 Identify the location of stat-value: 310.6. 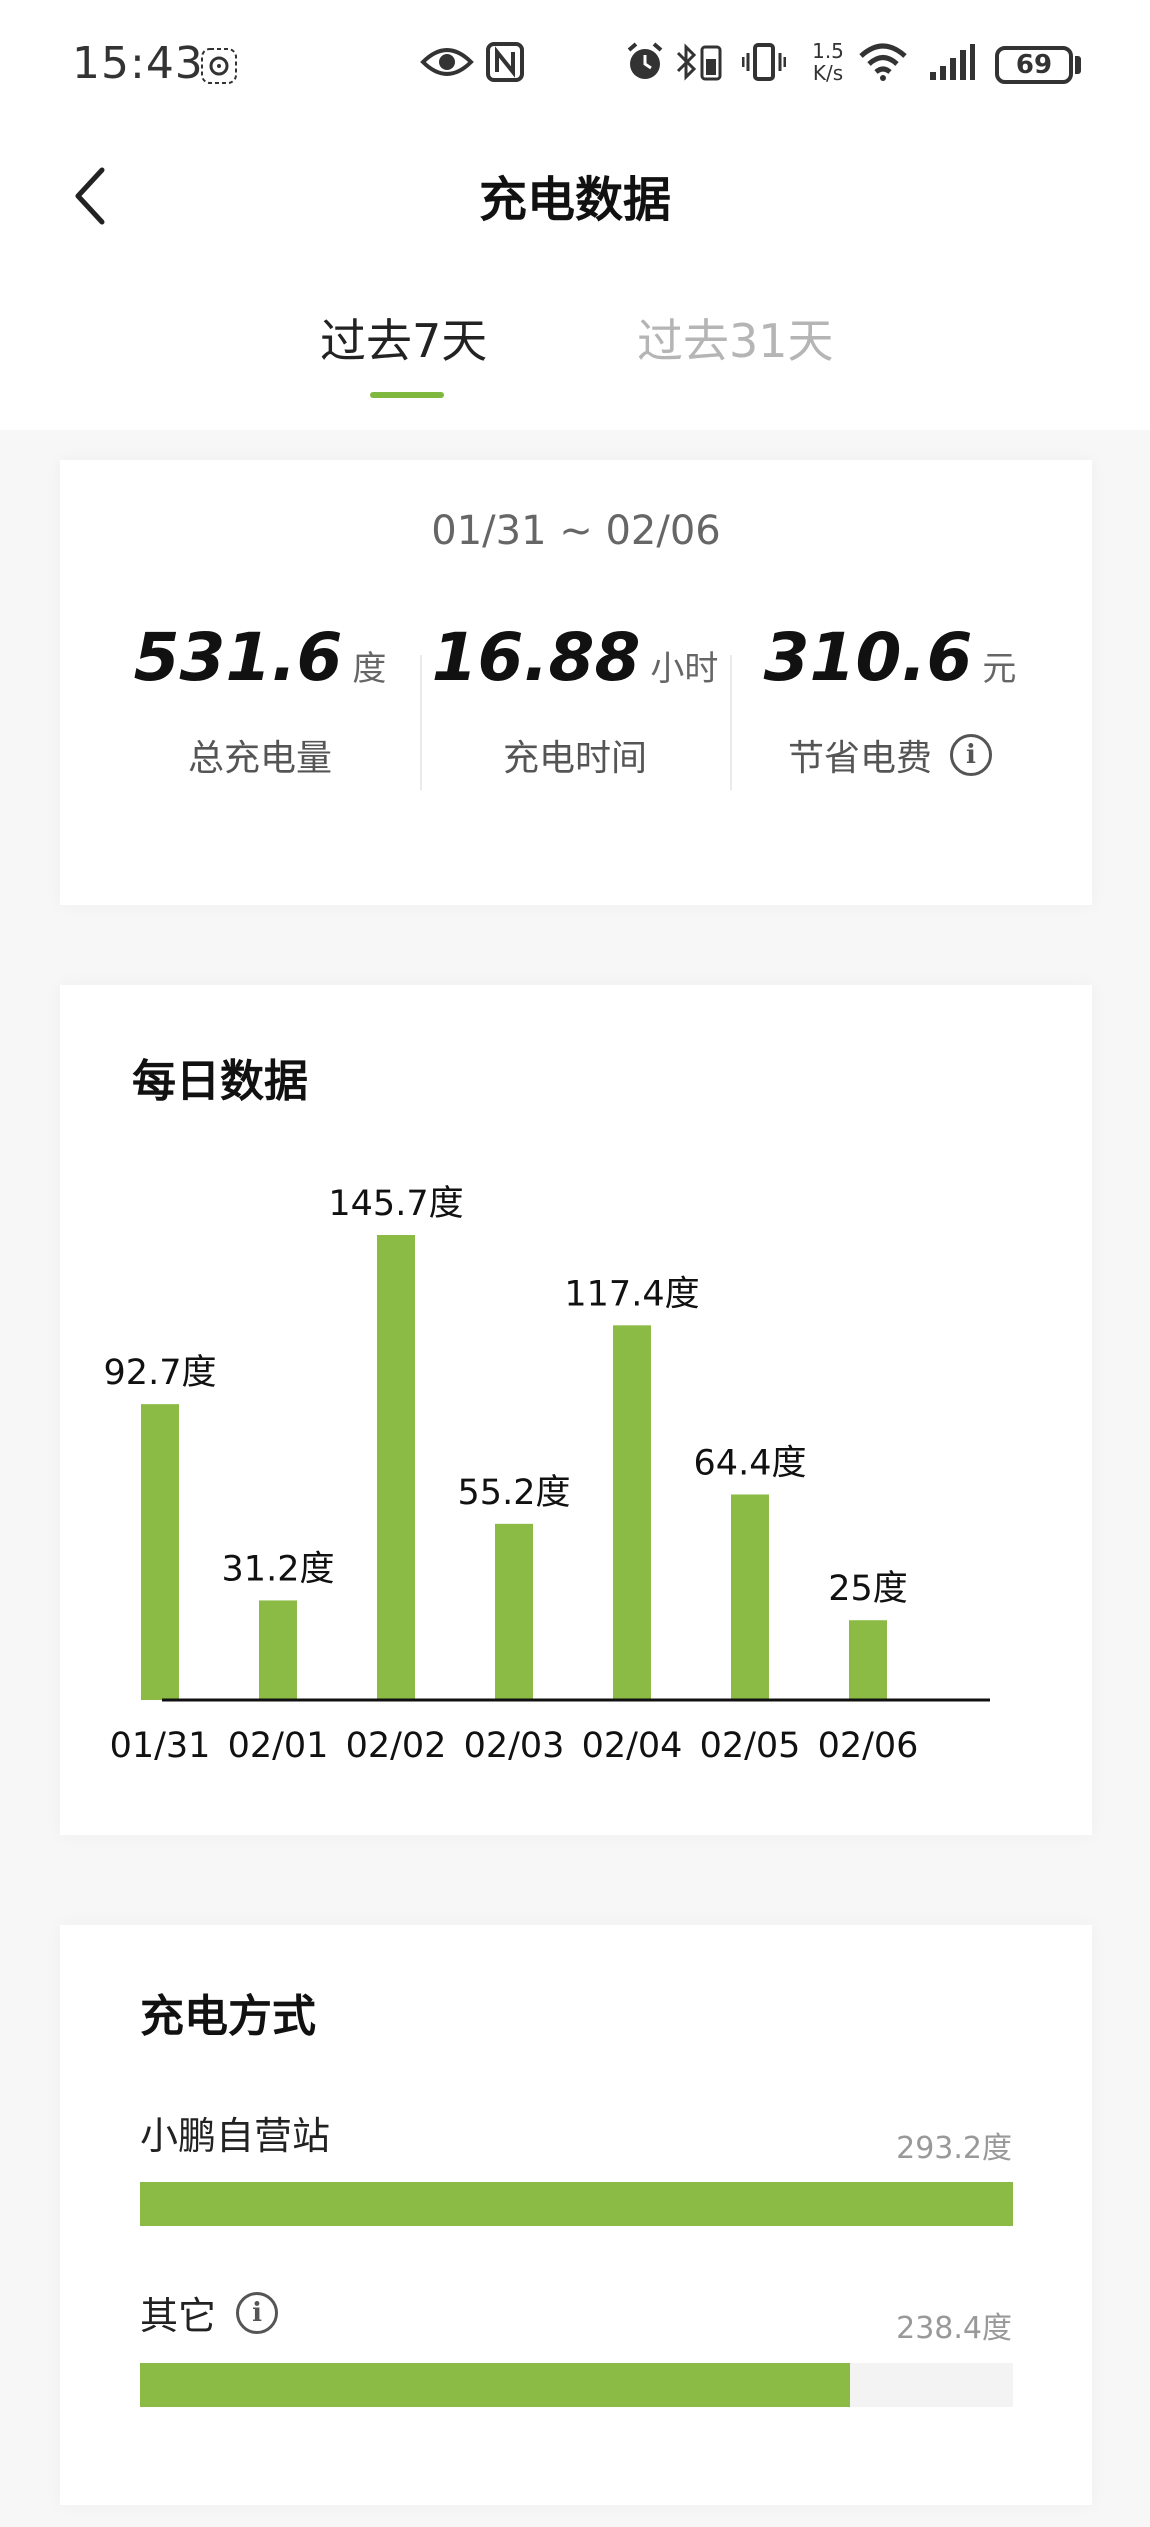
(868, 657).